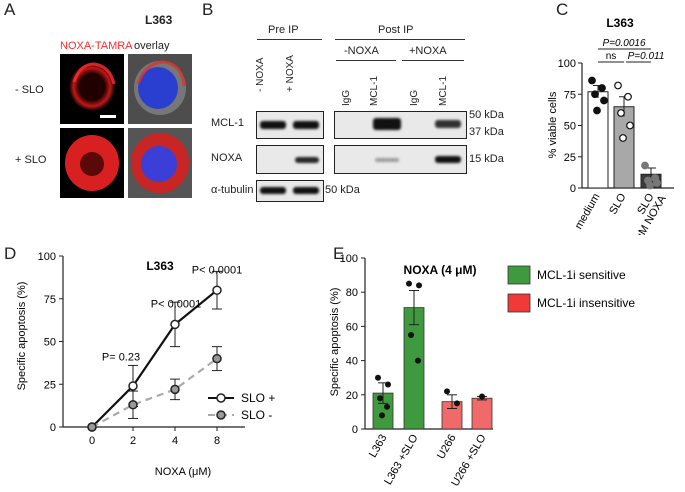 The image size is (685, 492). I want to click on blot-pre-noxa, so click(290, 159).